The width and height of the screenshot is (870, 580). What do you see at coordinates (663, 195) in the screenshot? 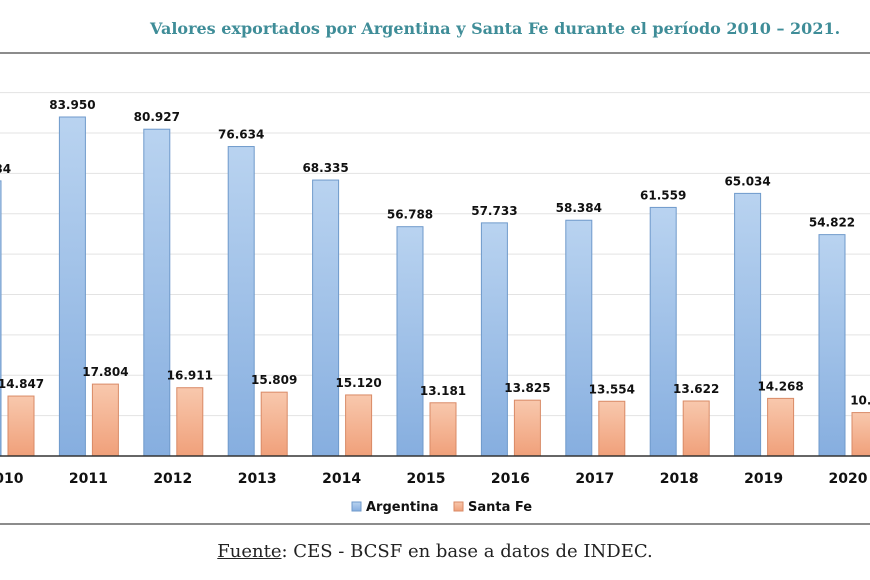
I see `argentina-label-2018: 61.559` at bounding box center [663, 195].